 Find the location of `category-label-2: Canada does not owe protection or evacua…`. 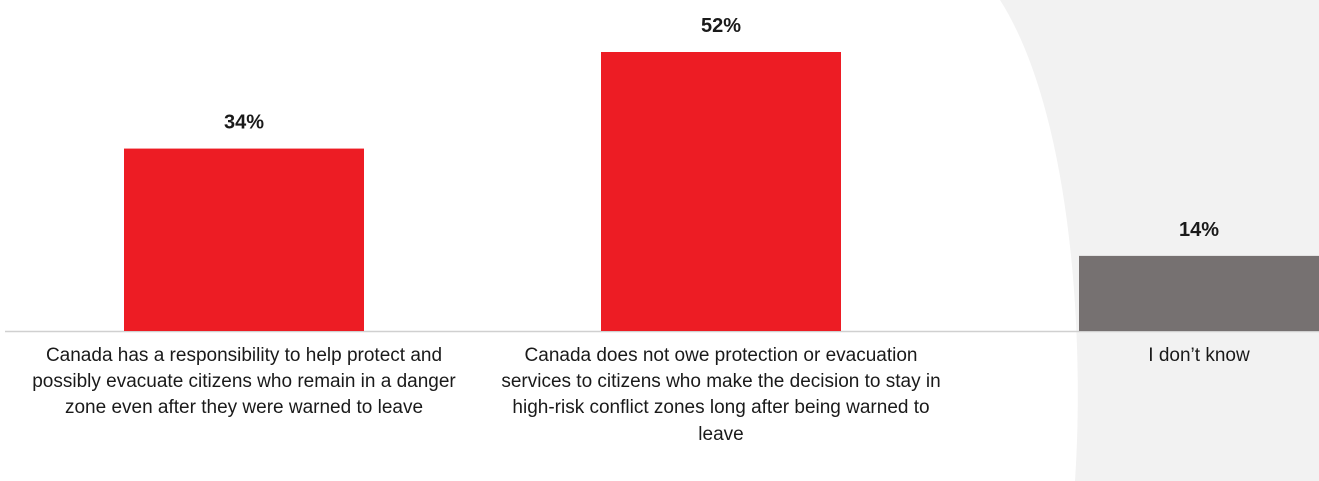

category-label-2: Canada does not owe protection or evacua… is located at coordinates (721, 395).